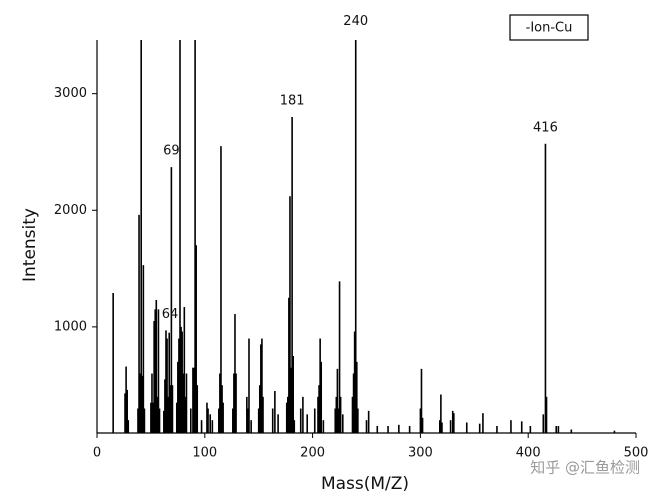 The image size is (665, 500). Describe the element at coordinates (312, 453) in the screenshot. I see `x-tick-label: 200` at that location.